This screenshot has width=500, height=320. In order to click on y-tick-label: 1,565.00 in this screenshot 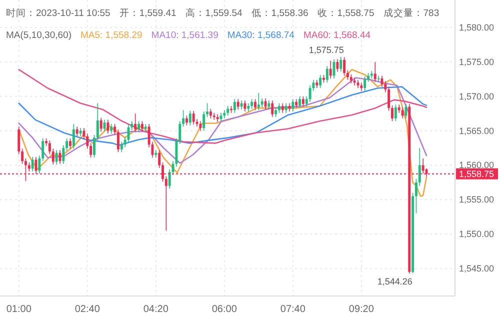, I will do `click(476, 131)`.